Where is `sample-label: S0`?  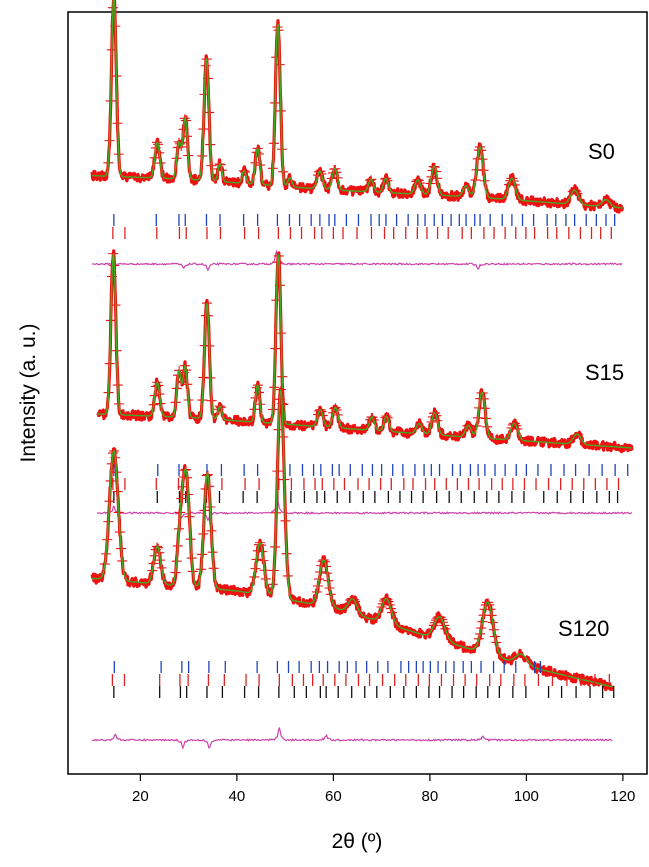 sample-label: S0 is located at coordinates (601, 151).